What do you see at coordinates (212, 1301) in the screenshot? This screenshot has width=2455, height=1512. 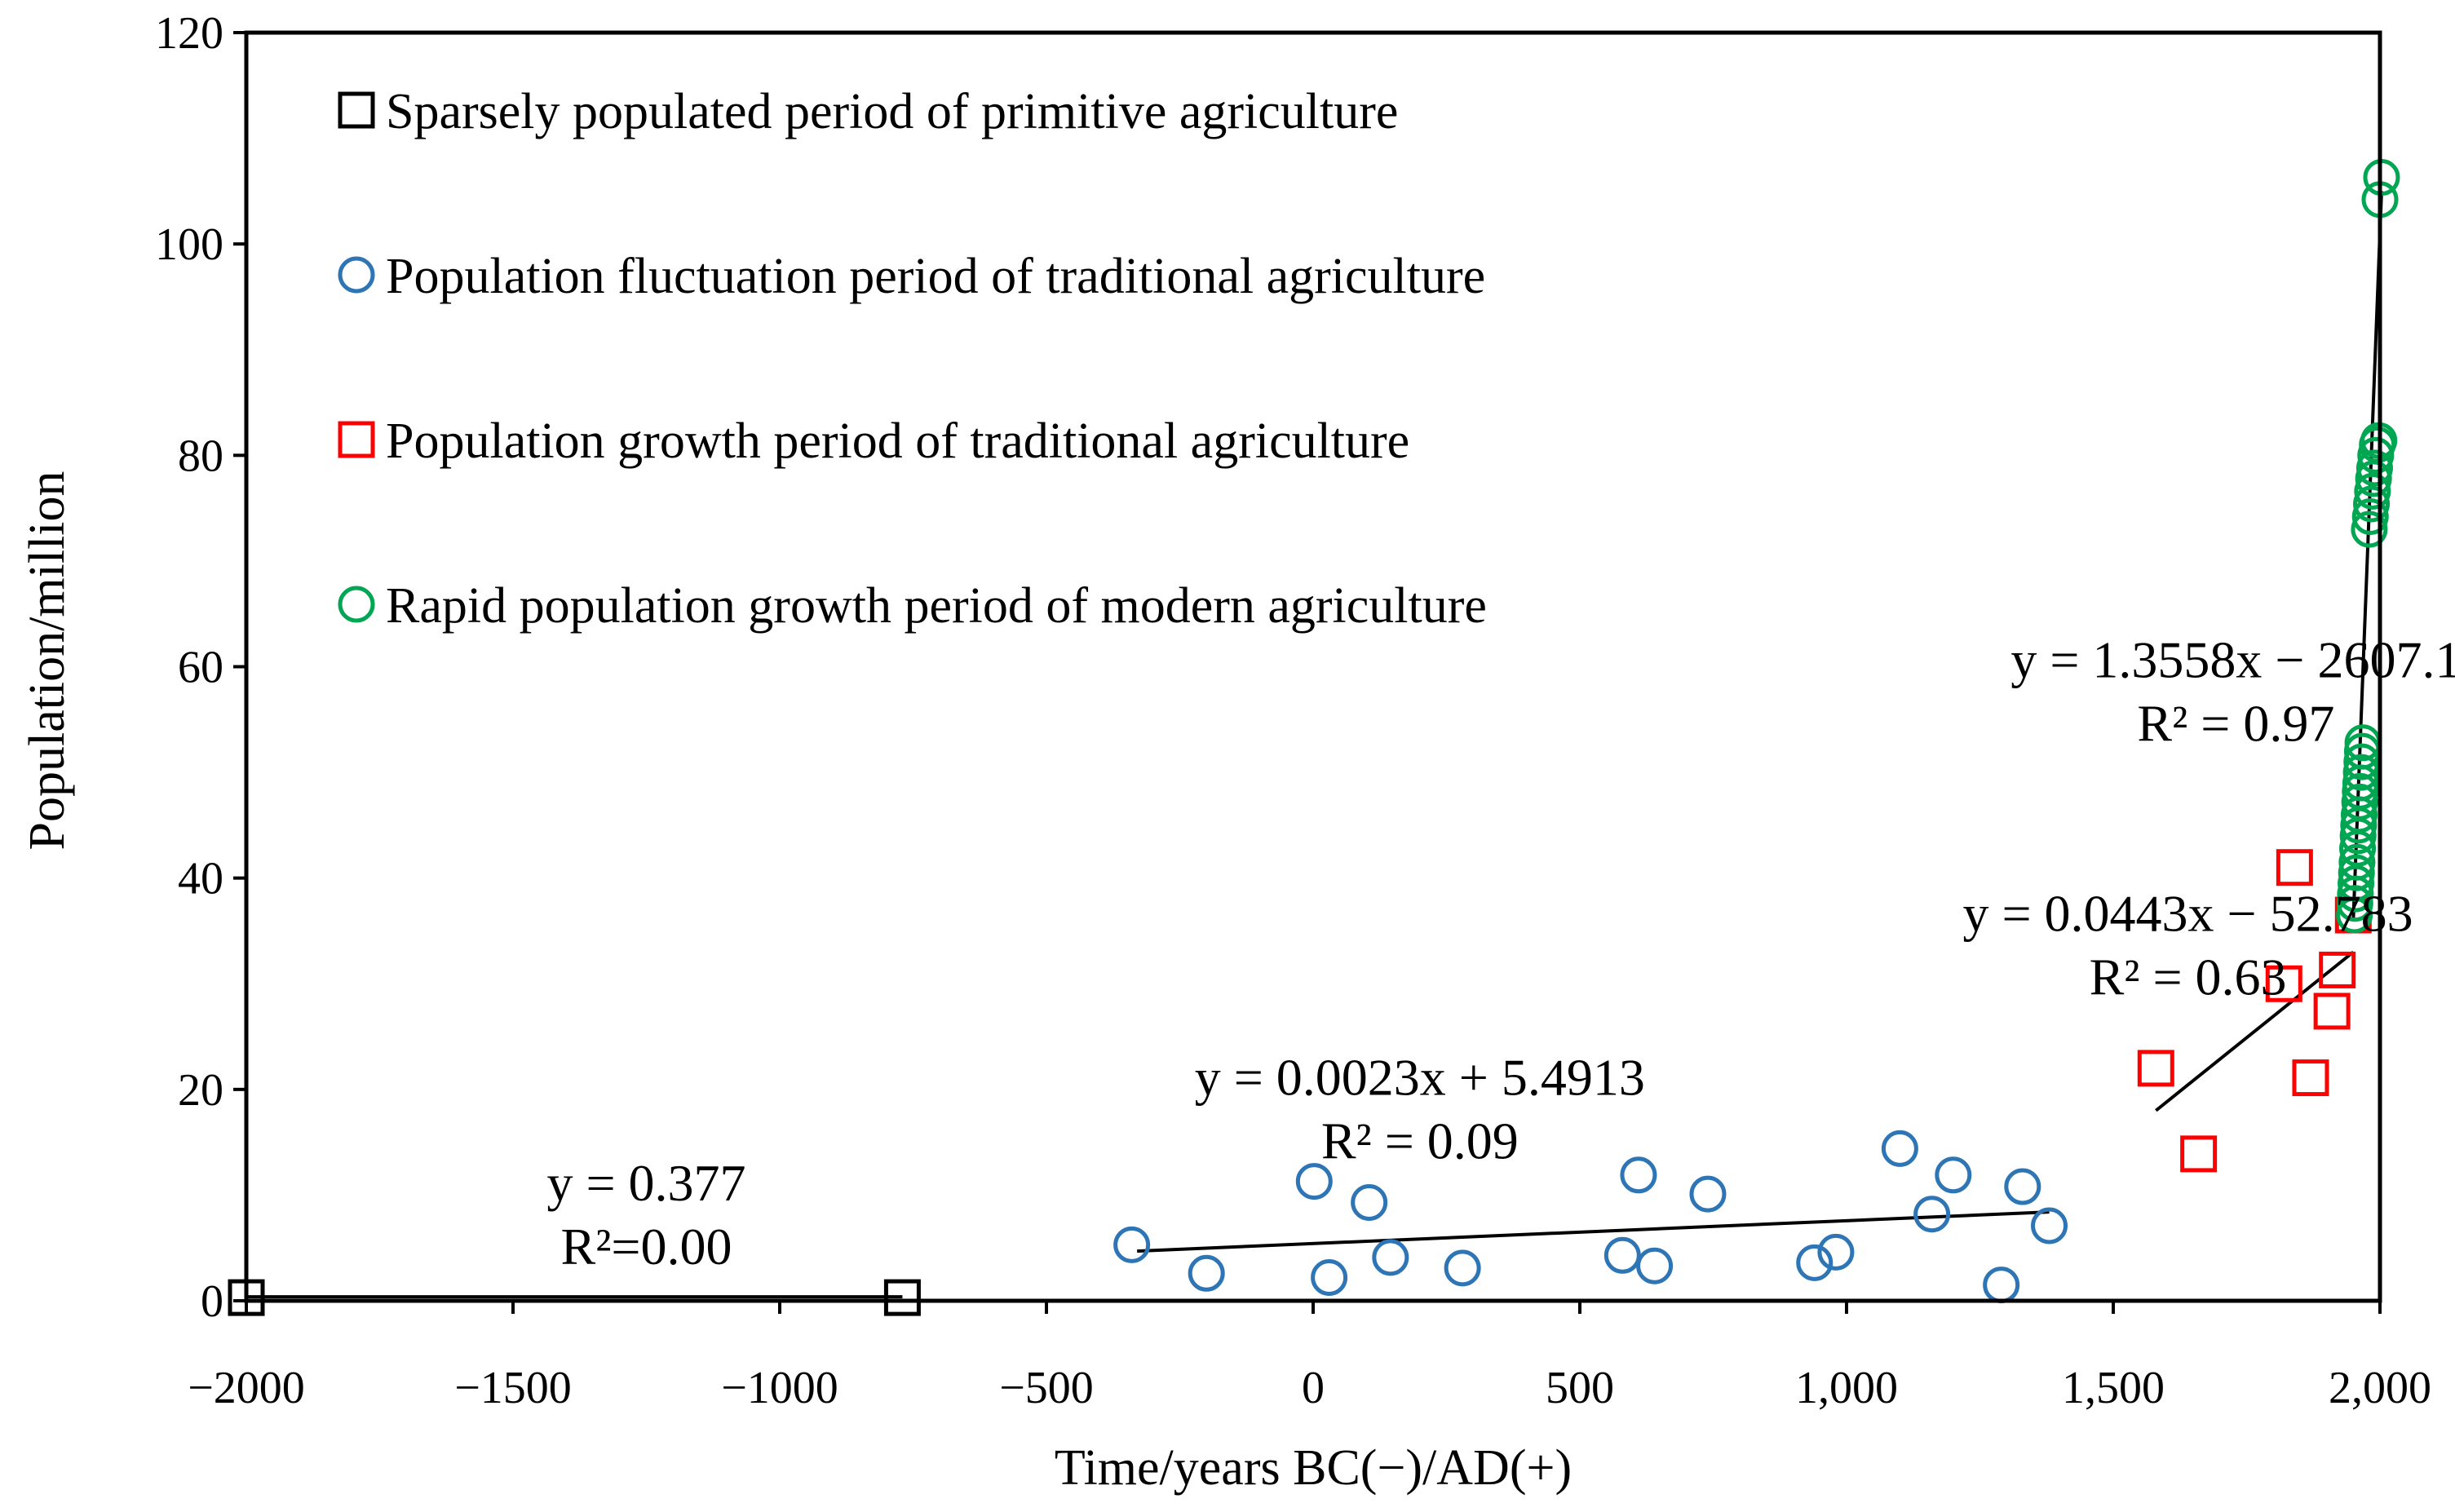 I see `y-tick-label: 0` at bounding box center [212, 1301].